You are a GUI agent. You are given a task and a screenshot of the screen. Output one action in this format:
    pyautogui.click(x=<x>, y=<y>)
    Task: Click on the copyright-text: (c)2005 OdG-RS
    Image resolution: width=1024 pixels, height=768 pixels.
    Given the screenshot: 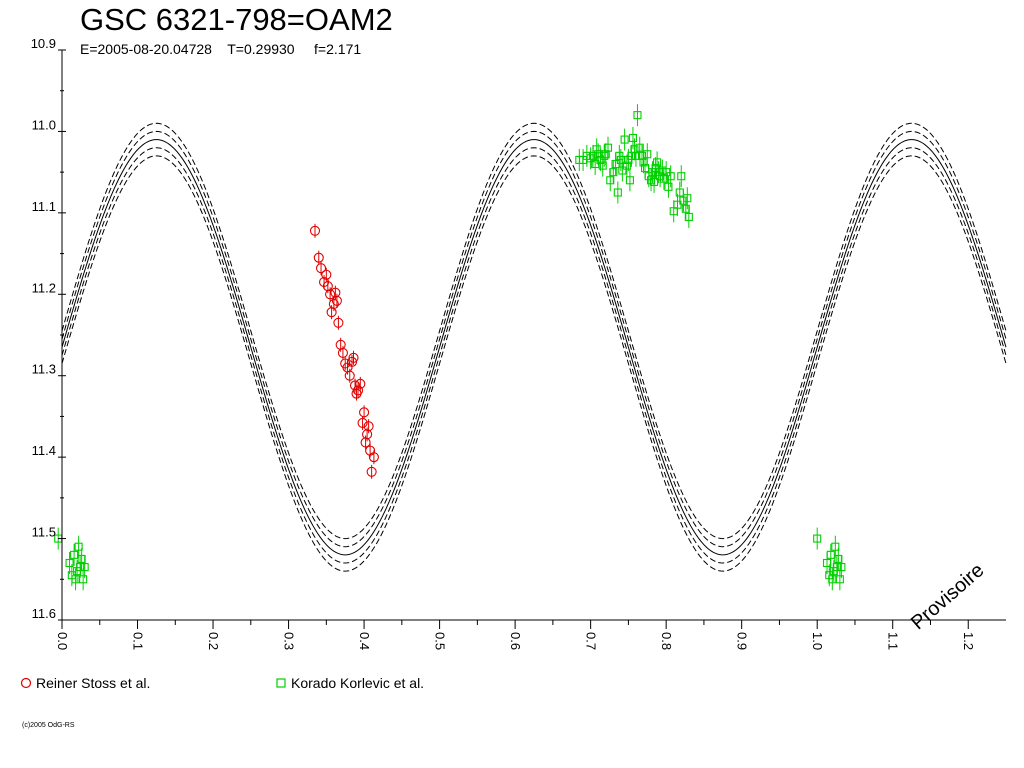 What is the action you would take?
    pyautogui.click(x=48, y=725)
    